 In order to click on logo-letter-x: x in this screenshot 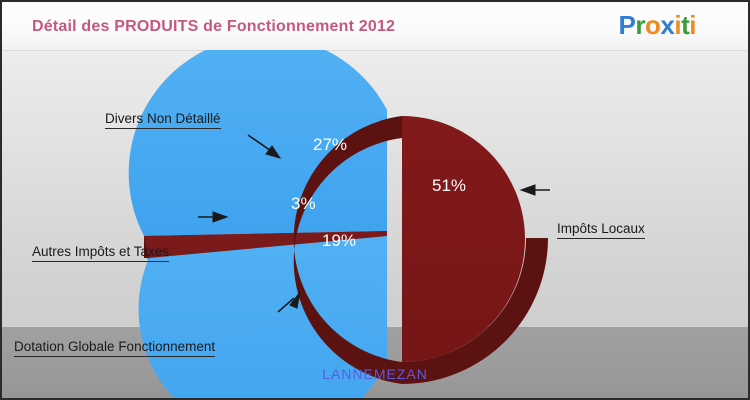, I will do `click(667, 25)`.